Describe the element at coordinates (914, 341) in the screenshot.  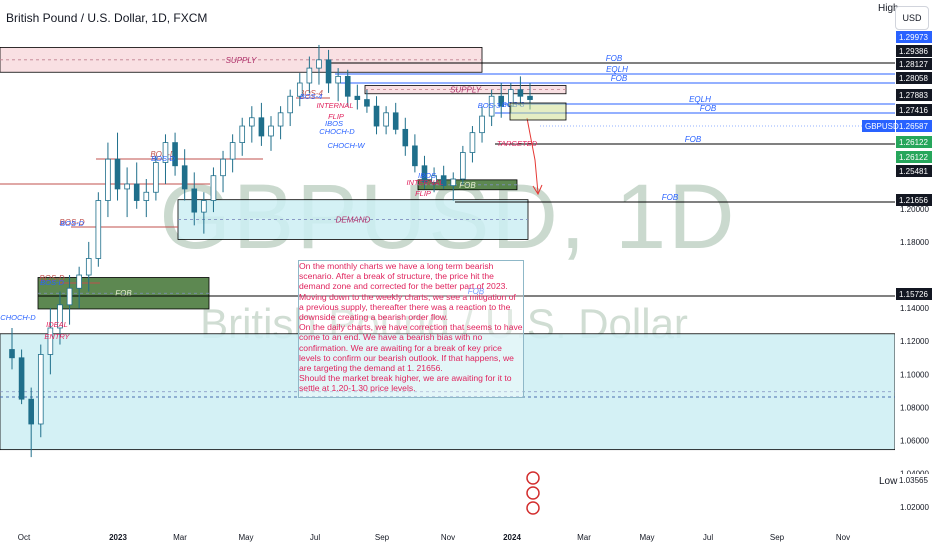
I see `y-axis-tick-label: 1.12000` at that location.